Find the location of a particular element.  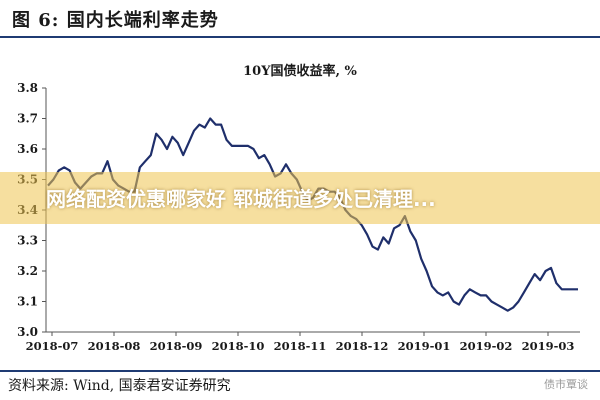

x-tick-label: 2018-11 is located at coordinates (300, 346).